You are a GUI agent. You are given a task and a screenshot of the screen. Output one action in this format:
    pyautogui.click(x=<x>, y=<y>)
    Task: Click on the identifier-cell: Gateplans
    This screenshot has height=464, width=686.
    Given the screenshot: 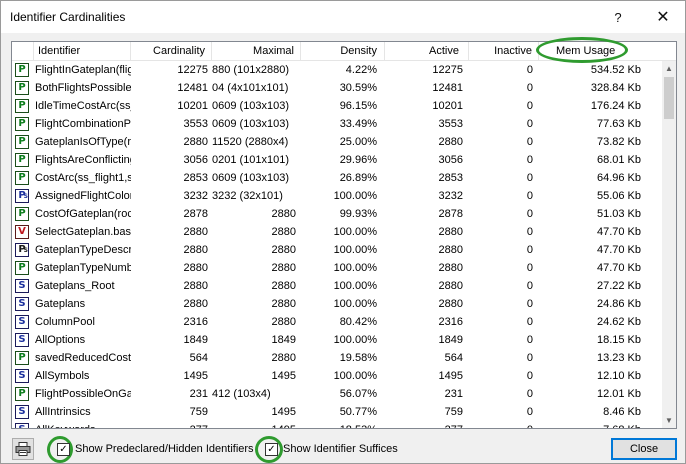 What is the action you would take?
    pyautogui.click(x=60, y=304)
    